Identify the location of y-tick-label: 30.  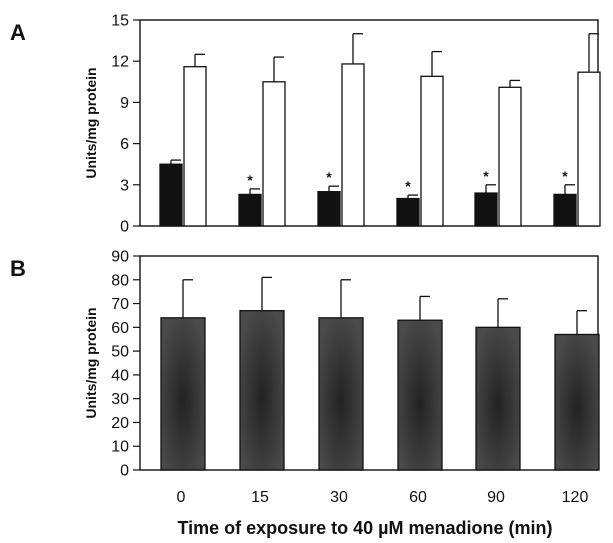
(120, 399).